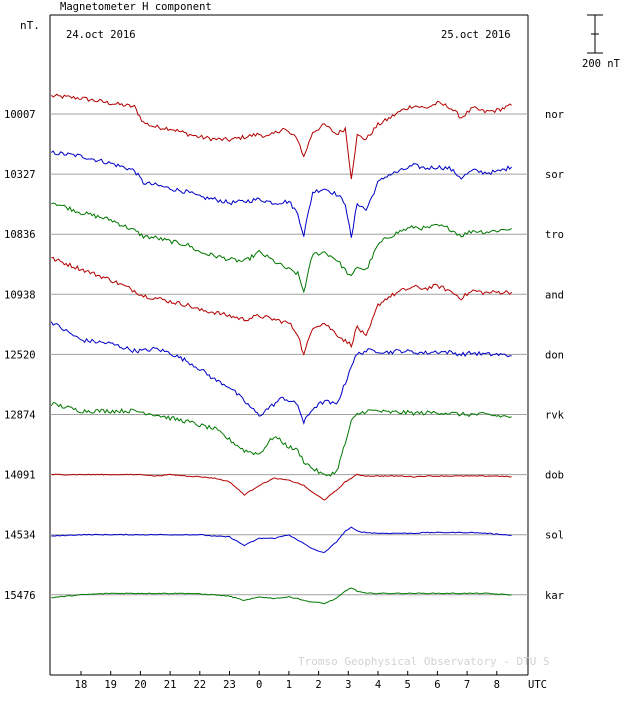 The image size is (628, 719). Describe the element at coordinates (497, 685) in the screenshot. I see `x-tick-label: 8` at that location.